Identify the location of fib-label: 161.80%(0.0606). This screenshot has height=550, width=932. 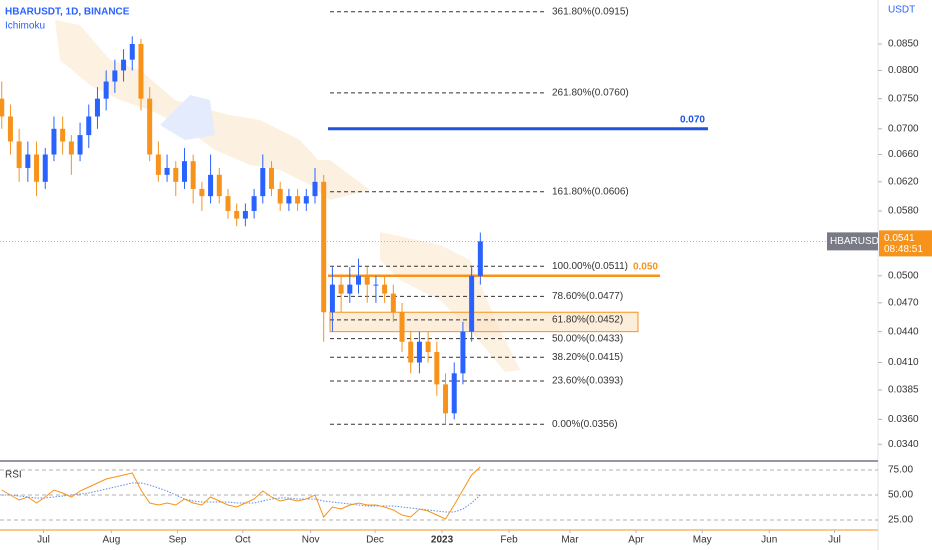
(590, 191).